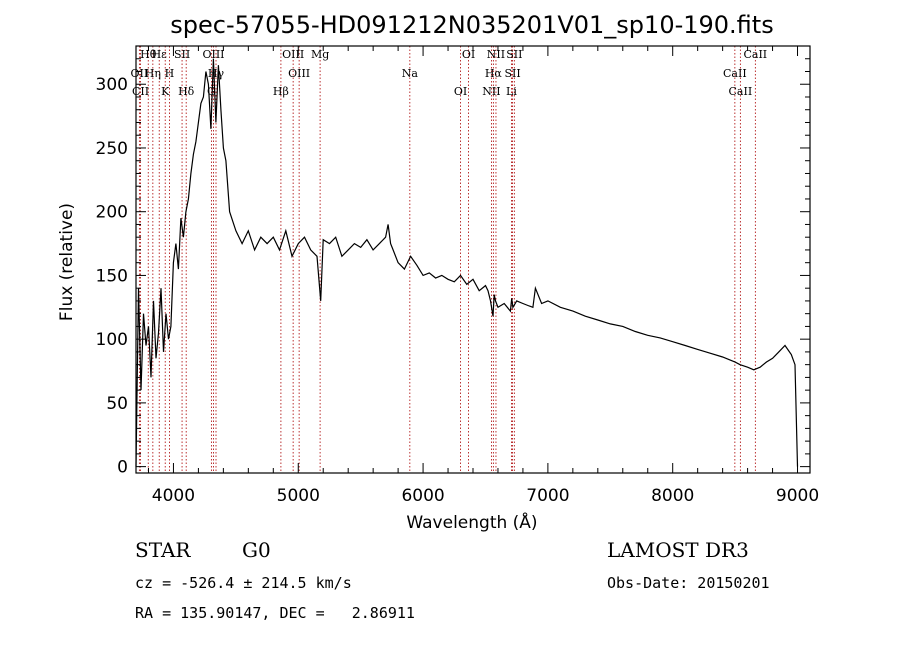 Image resolution: width=900 pixels, height=649 pixels. Describe the element at coordinates (320, 54) in the screenshot. I see `line-label: Mg` at that location.